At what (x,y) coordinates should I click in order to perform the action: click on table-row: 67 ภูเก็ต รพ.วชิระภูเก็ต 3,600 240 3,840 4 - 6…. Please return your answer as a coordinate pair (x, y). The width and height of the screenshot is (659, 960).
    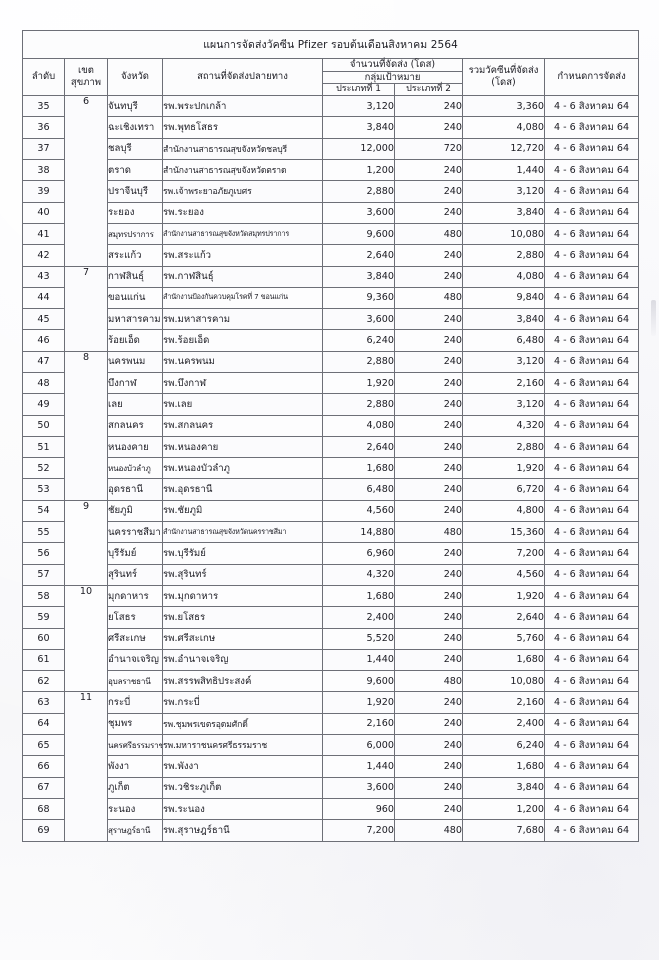
    Looking at the image, I should click on (331, 787).